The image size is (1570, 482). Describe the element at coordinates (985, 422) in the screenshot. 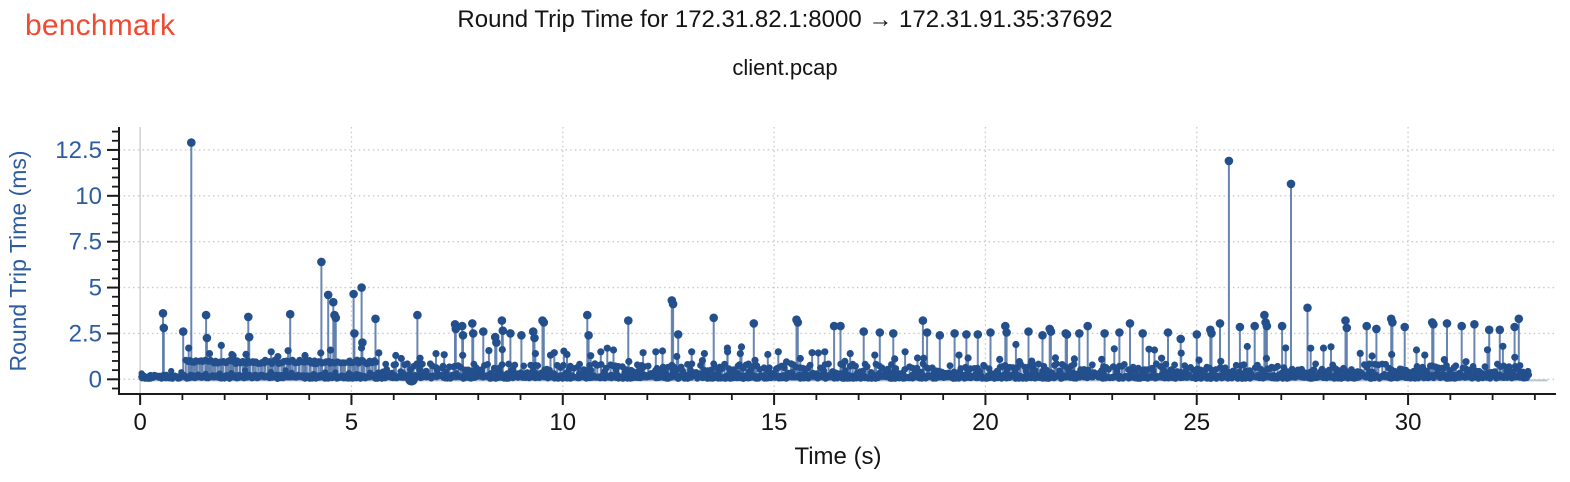

I see `svg-text: 20` at that location.